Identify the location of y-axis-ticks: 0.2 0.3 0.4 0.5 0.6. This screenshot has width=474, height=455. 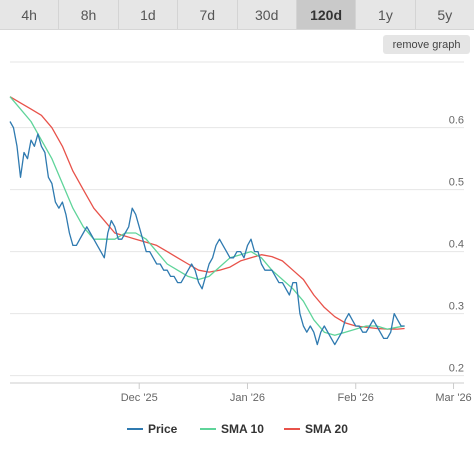
(456, 245).